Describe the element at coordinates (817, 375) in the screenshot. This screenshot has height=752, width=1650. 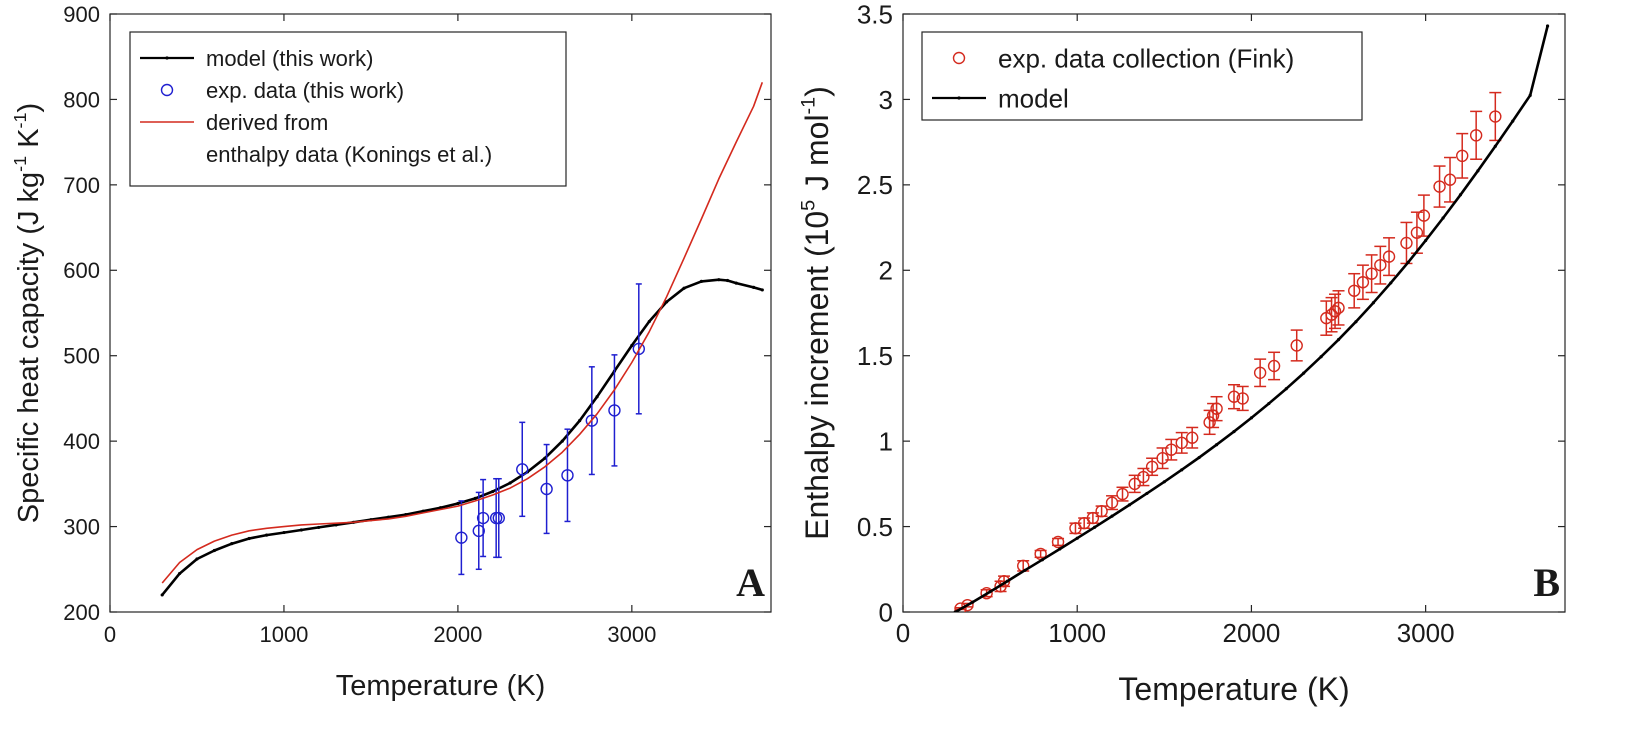
I see `y-axis-label-part: Enthalpy increment (10` at that location.